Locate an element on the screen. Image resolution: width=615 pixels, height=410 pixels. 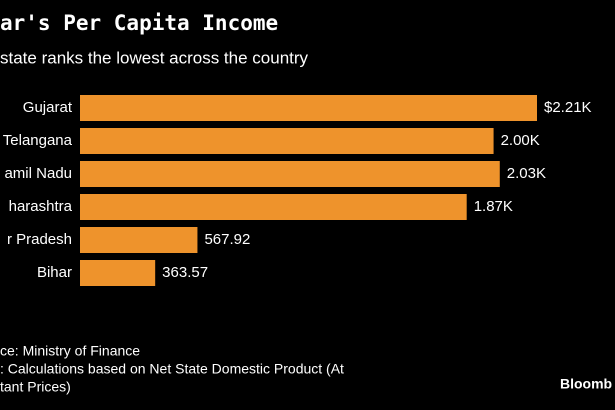
category-label: Telangana is located at coordinates (38, 140).